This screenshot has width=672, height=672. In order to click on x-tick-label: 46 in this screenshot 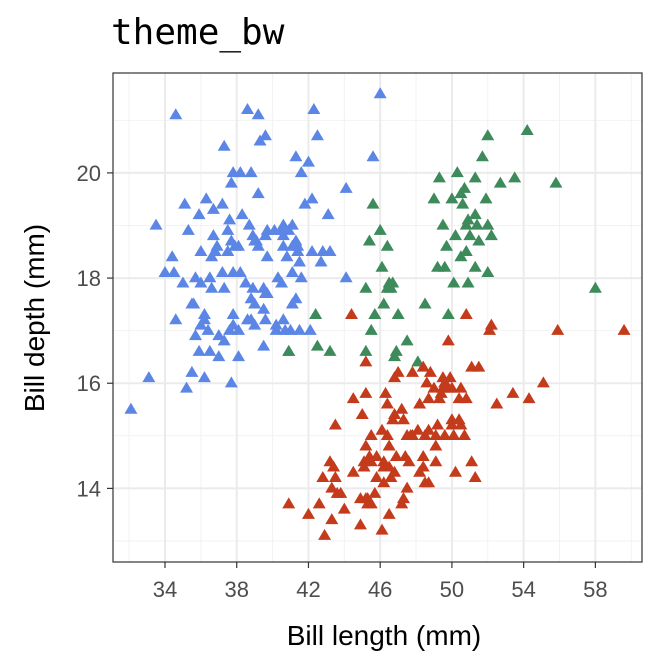, I will do `click(380, 589)`.